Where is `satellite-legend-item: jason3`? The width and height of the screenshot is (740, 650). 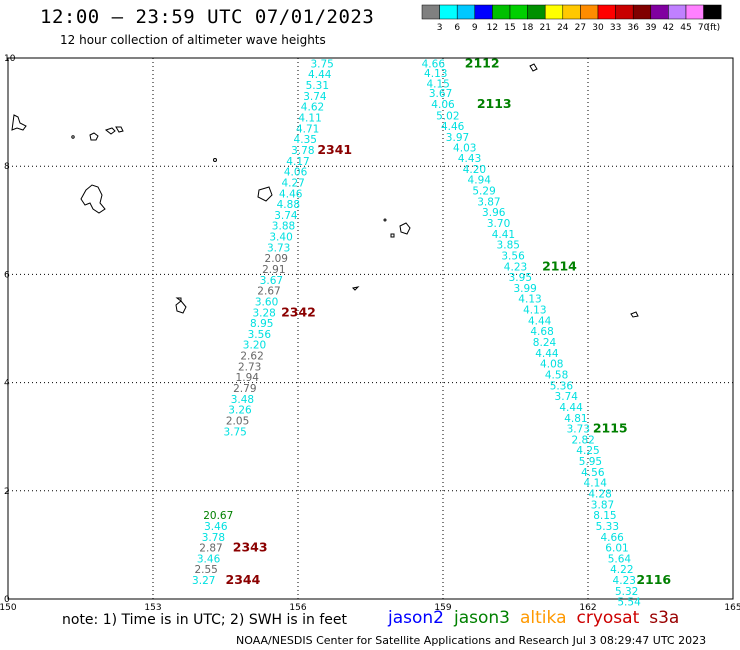 satellite-legend-item: jason3 is located at coordinates (482, 618).